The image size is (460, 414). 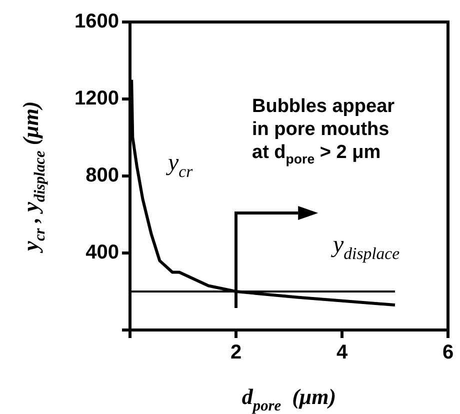 I want to click on x-tick-label: 4, so click(x=342, y=353).